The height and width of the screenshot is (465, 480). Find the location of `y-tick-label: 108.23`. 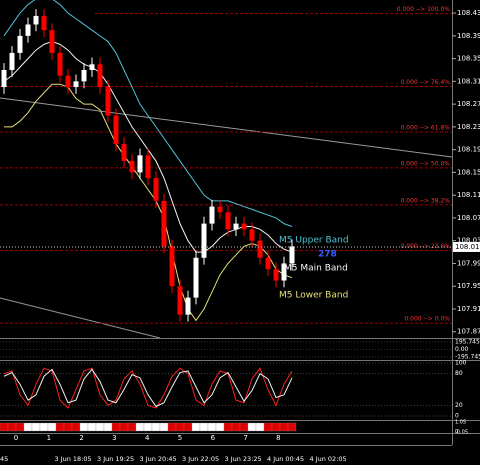

y-tick-label: 108.23 is located at coordinates (468, 127).